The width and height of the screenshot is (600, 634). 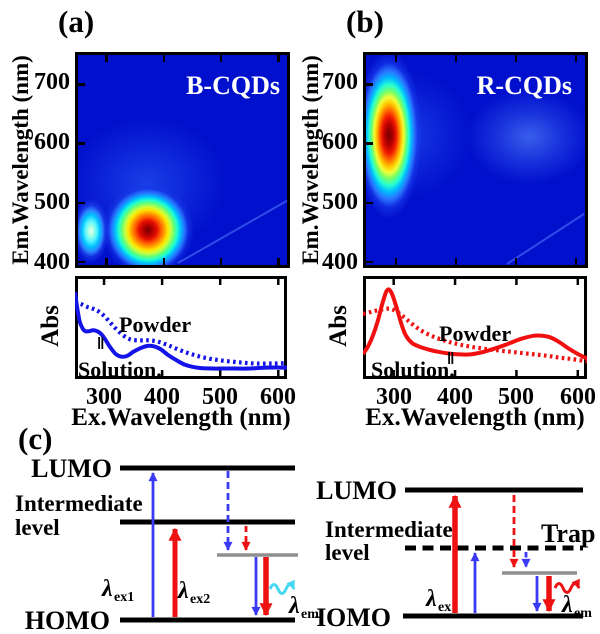 I want to click on eem-plot-area: R-CQDs, so click(x=475, y=160).